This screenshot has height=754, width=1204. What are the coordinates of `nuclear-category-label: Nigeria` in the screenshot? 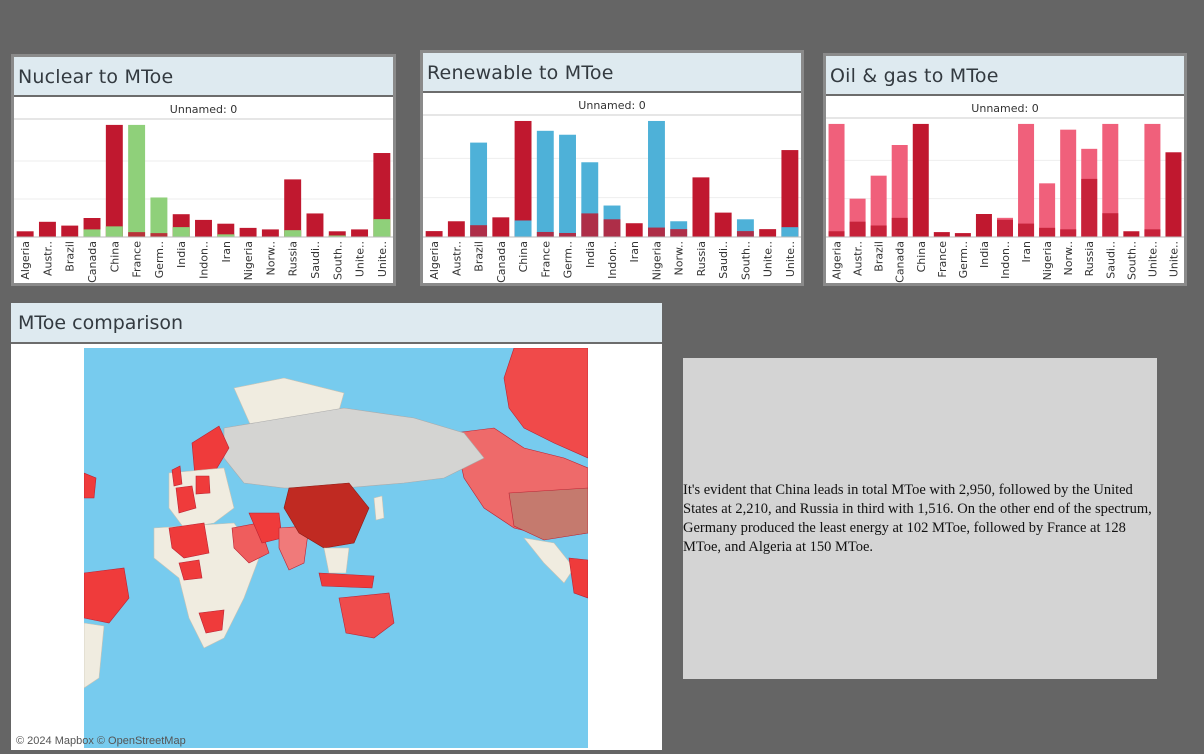 It's located at (248, 260).